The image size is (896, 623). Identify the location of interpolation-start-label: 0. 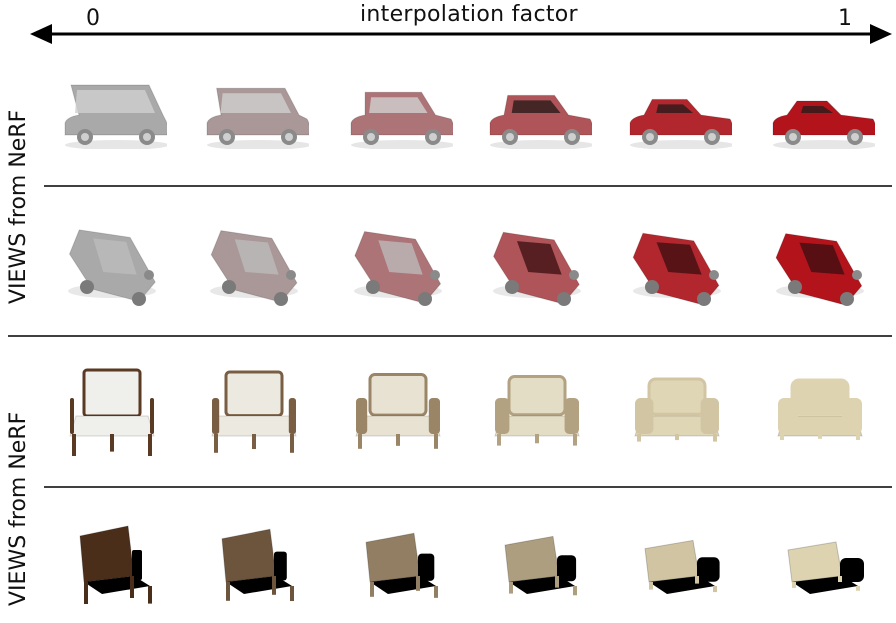
(93, 18).